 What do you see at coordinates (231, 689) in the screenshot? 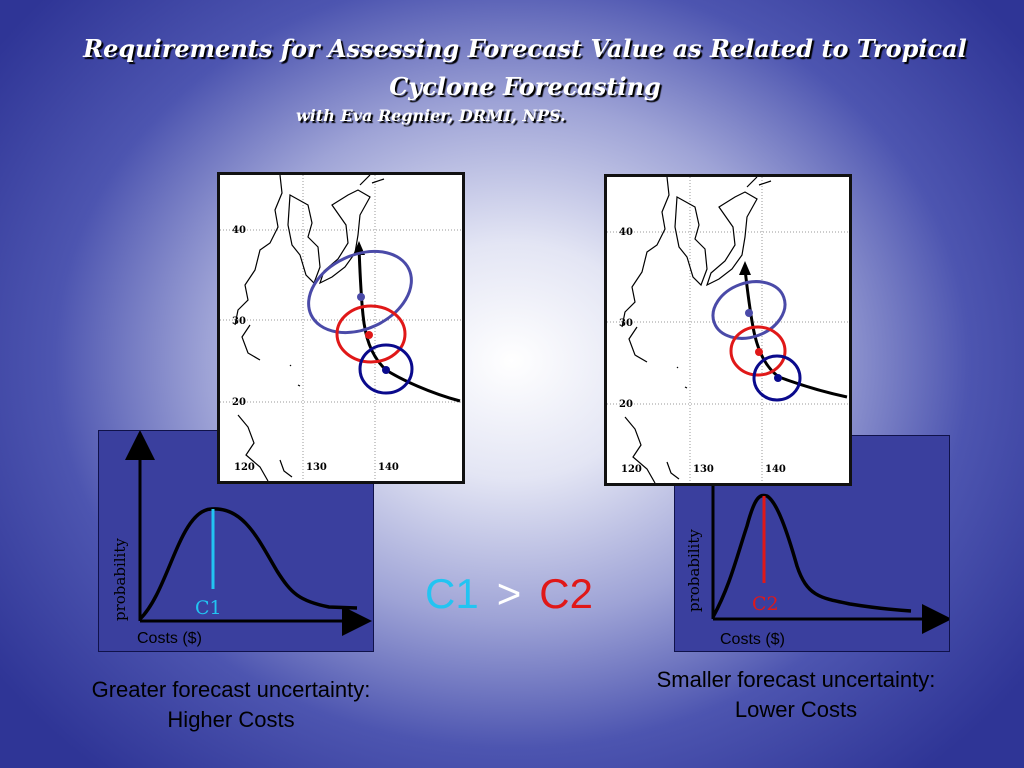
I see `left-caption-line1: Greater forecast uncertainty:` at bounding box center [231, 689].